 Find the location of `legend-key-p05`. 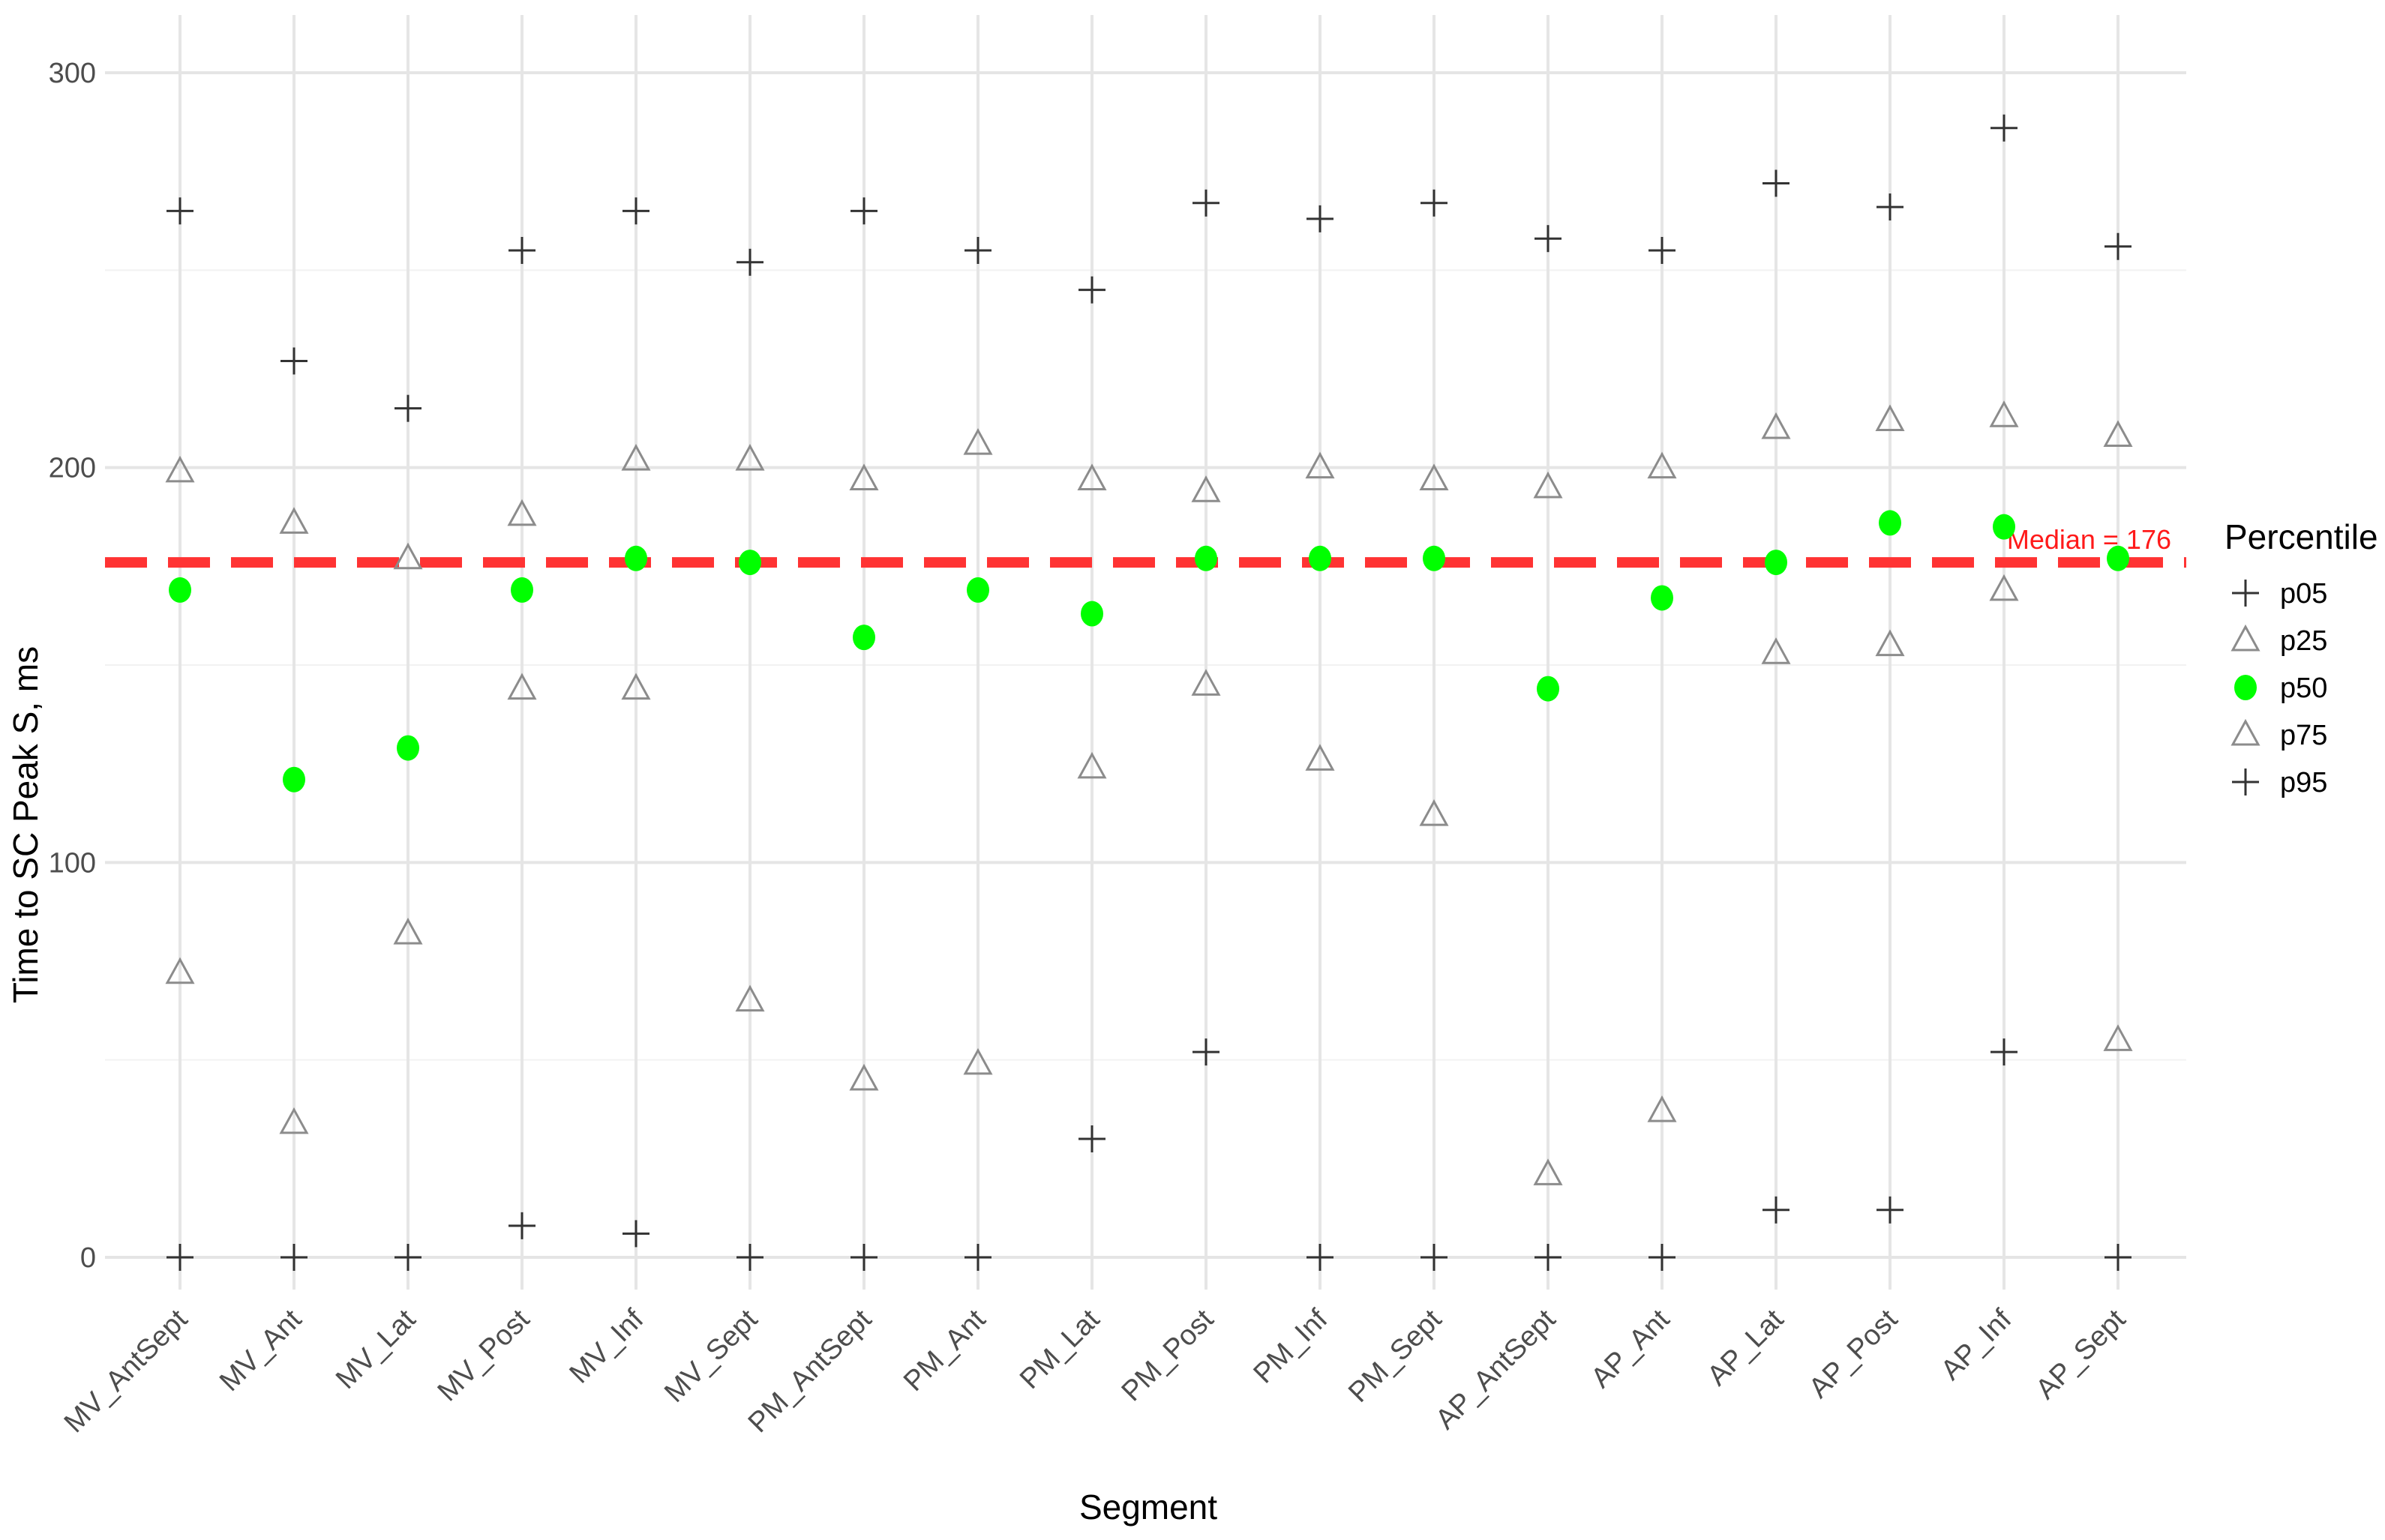

legend-key-p05 is located at coordinates (2245, 593).